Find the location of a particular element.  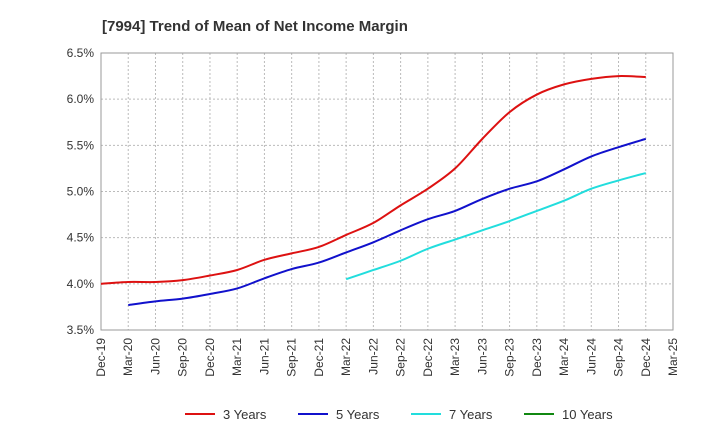

y-tick-label: 5.0% is located at coordinates (81, 192).